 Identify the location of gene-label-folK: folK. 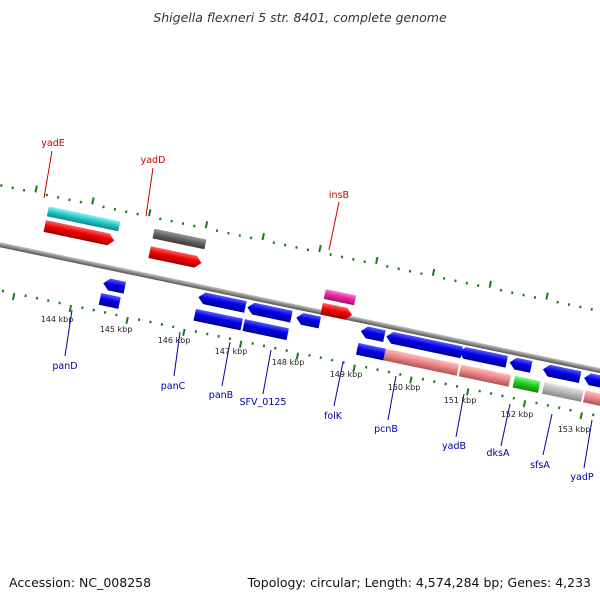
(333, 416).